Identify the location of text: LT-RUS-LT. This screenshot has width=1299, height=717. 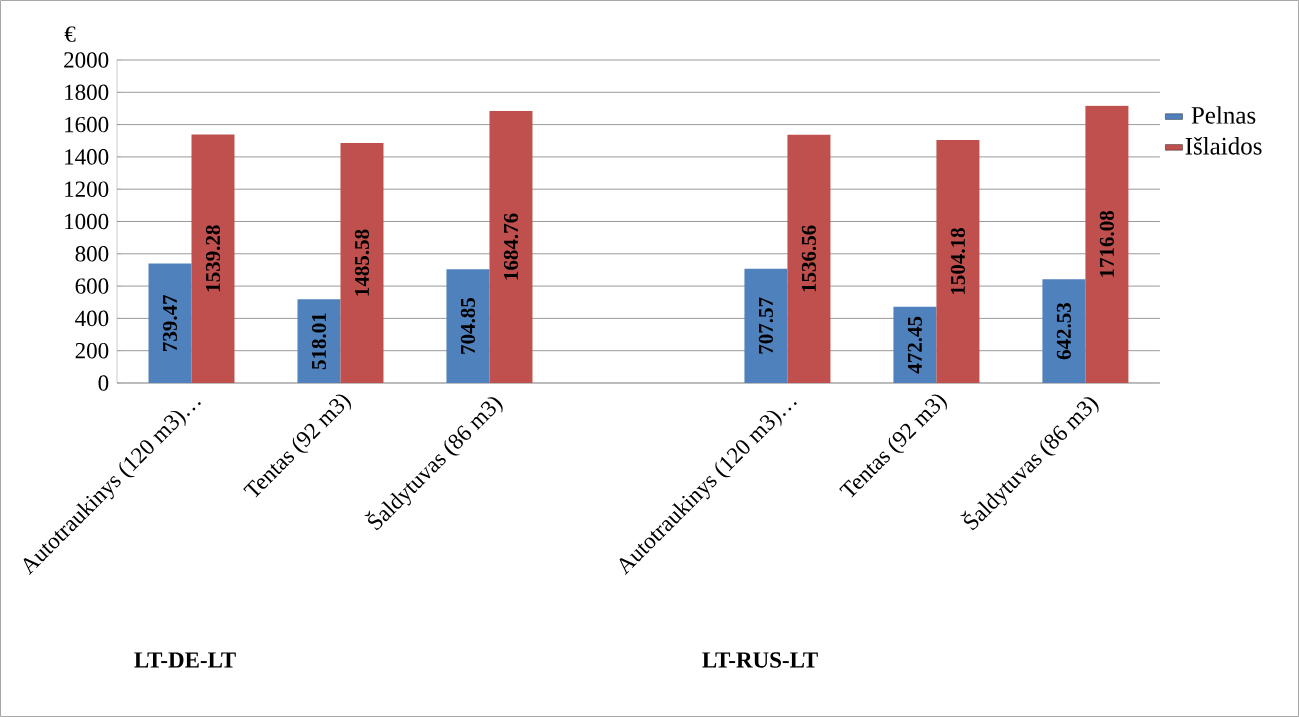
(760, 660).